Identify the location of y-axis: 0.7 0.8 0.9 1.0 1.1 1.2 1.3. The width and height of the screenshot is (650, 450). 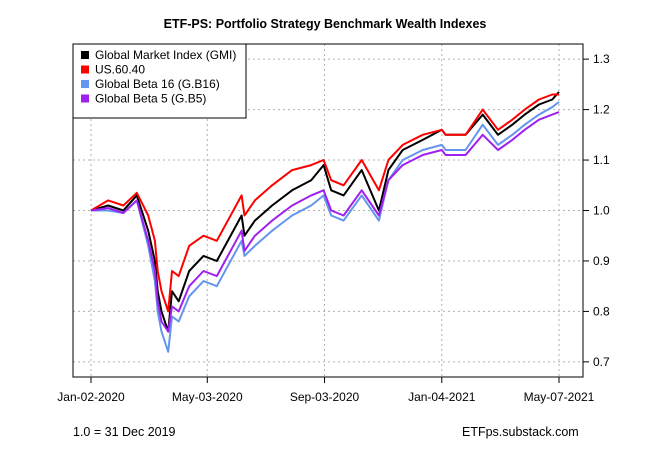
(596, 210).